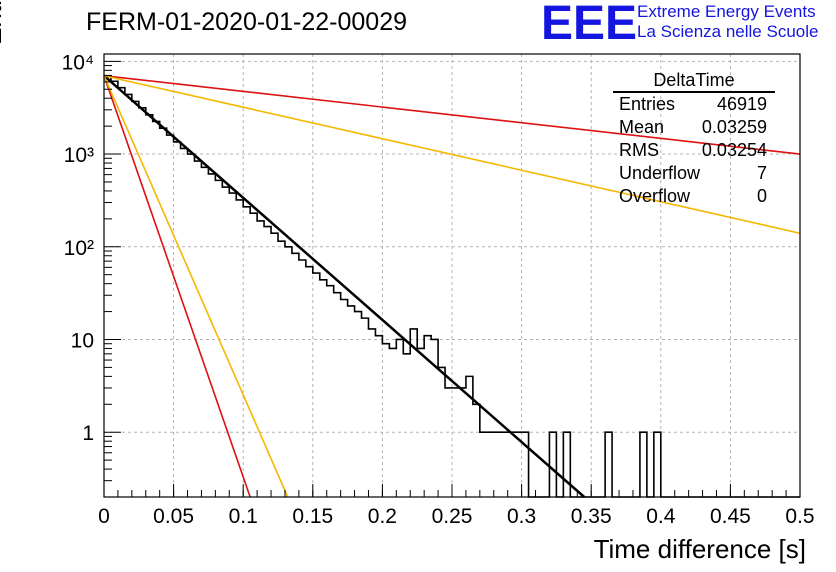 This screenshot has width=836, height=572. Describe the element at coordinates (655, 196) in the screenshot. I see `stats-label: Overflow` at that location.